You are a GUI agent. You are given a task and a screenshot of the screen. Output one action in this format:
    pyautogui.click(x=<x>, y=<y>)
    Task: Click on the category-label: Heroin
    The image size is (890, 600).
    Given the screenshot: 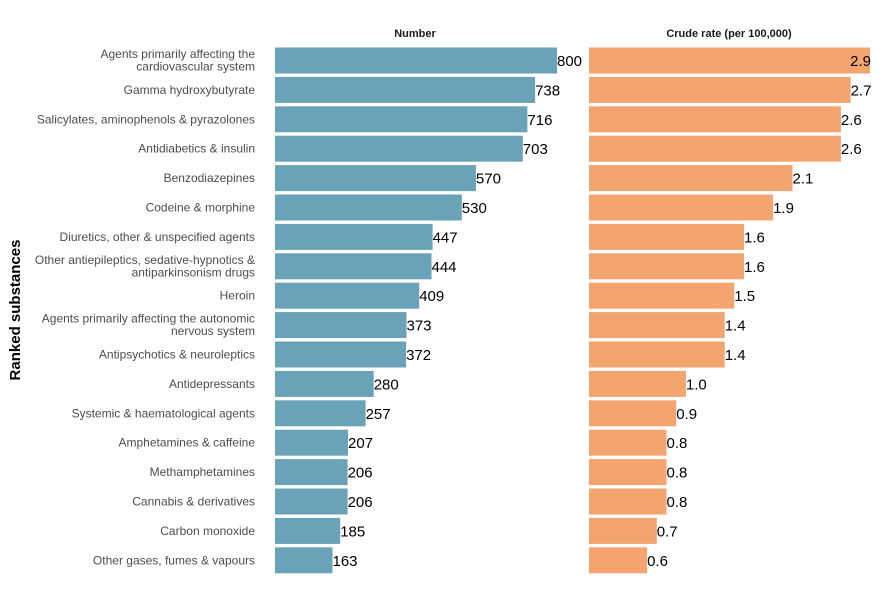 What is the action you would take?
    pyautogui.click(x=237, y=296)
    